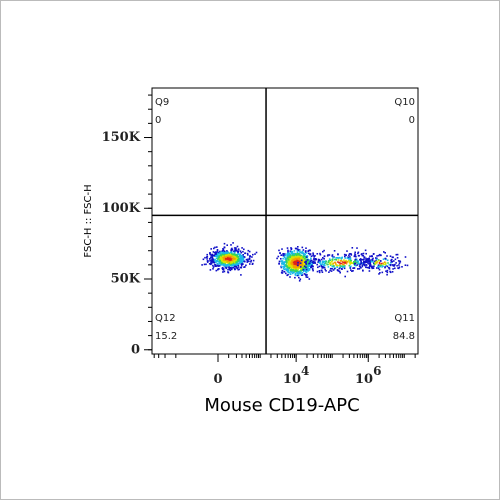 The width and height of the screenshot is (500, 500). I want to click on y-tick-label: 50K, so click(126, 279).